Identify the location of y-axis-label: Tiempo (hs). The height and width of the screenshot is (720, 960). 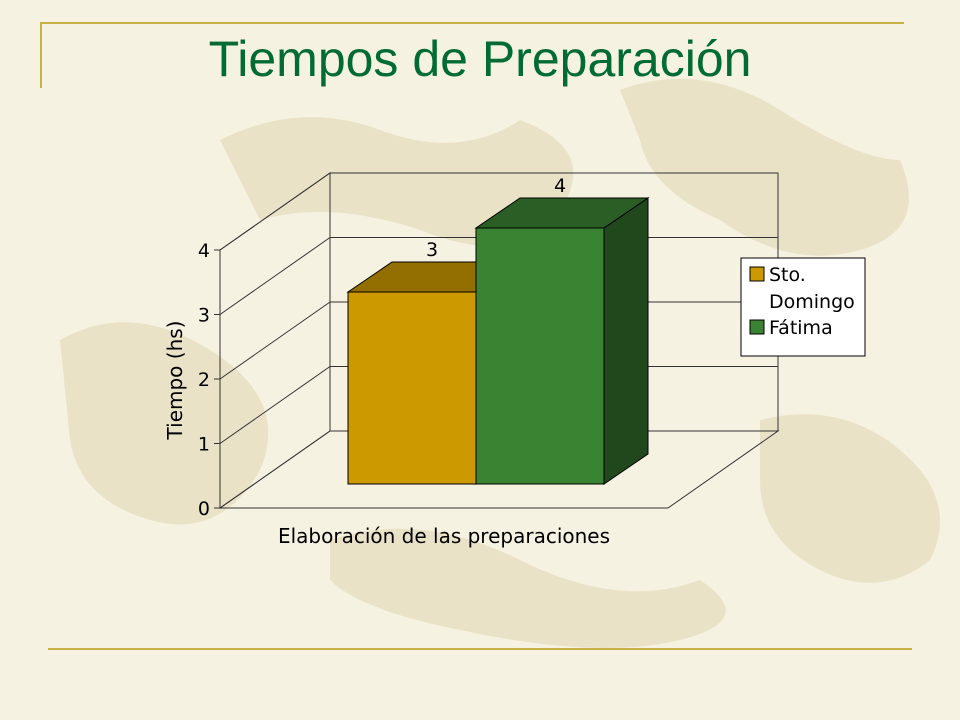
(175, 381).